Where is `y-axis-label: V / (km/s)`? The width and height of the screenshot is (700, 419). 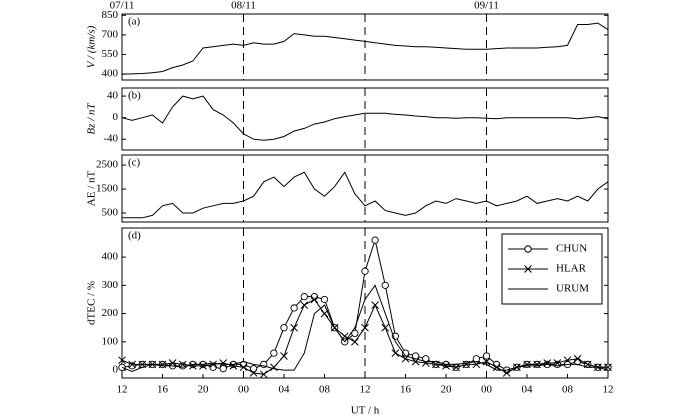
y-axis-label: V / (km/s) is located at coordinates (92, 46).